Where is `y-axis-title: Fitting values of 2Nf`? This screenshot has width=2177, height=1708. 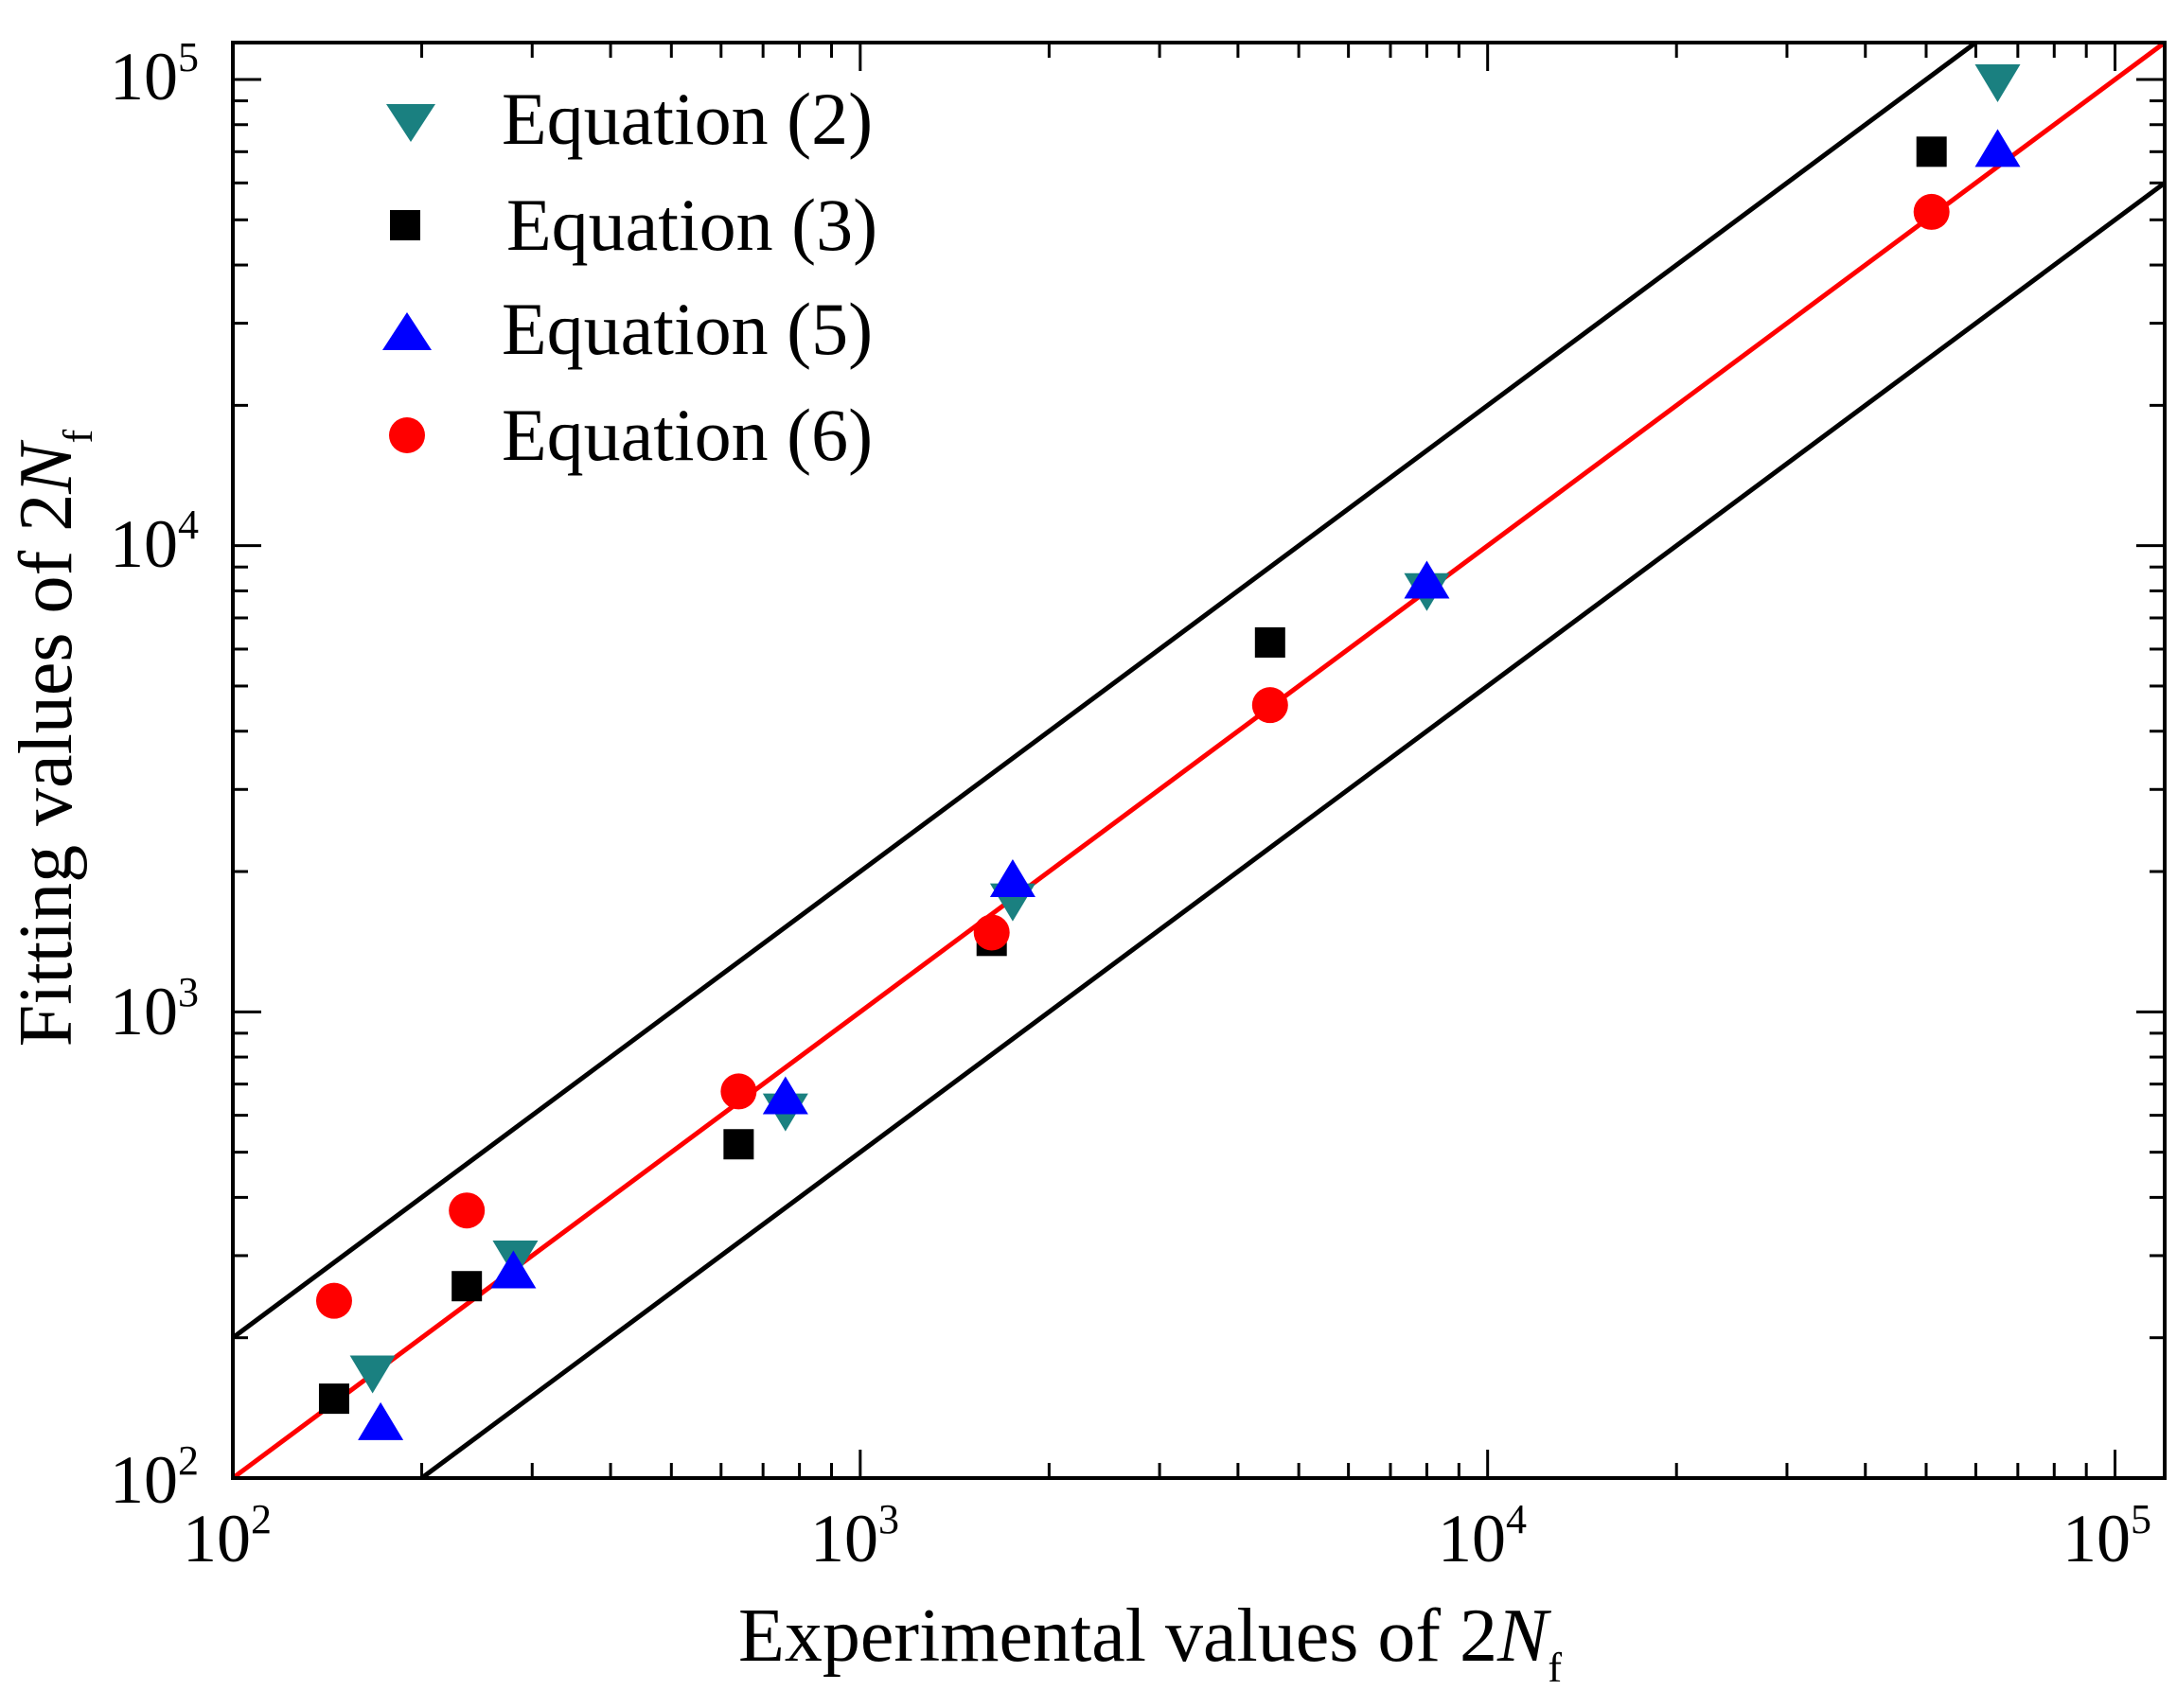
y-axis-title: Fitting values of 2Nf is located at coordinates (53, 738).